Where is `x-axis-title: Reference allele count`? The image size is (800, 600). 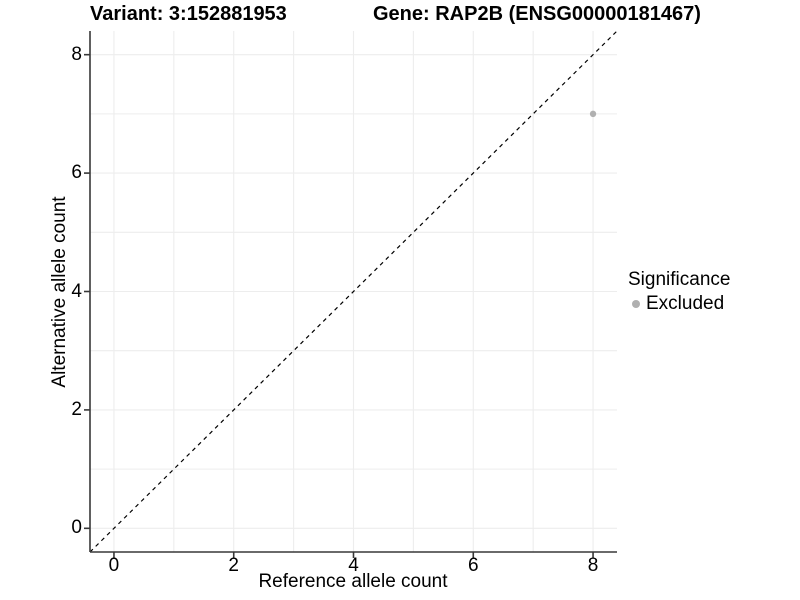 x-axis-title: Reference allele count is located at coordinates (353, 581).